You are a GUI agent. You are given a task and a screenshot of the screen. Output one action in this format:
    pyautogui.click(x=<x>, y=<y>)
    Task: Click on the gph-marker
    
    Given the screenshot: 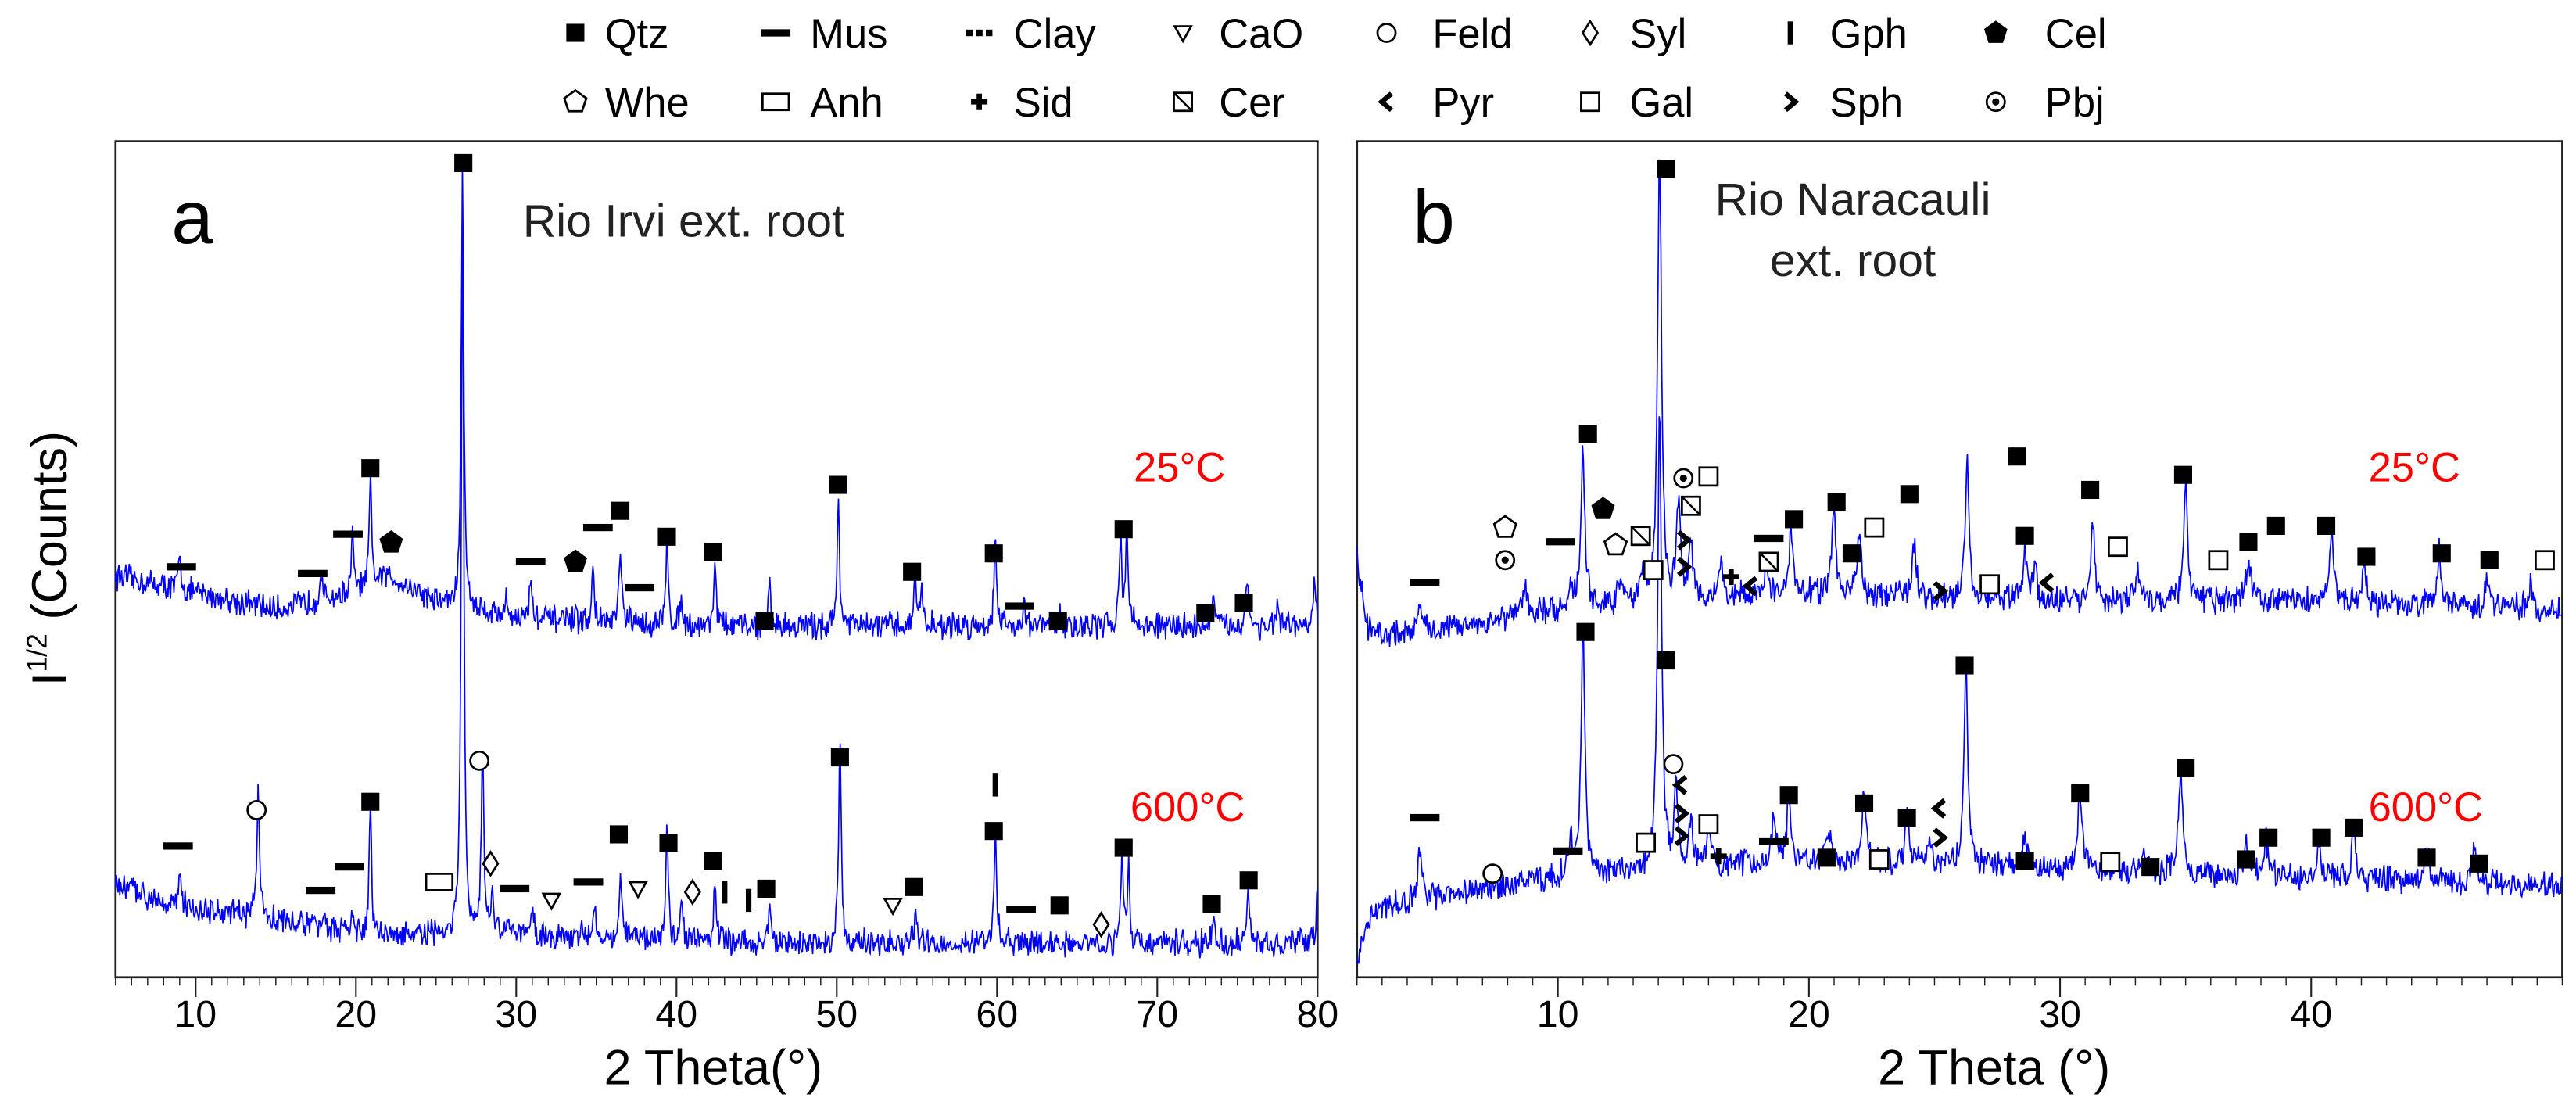 What is the action you would take?
    pyautogui.click(x=725, y=892)
    